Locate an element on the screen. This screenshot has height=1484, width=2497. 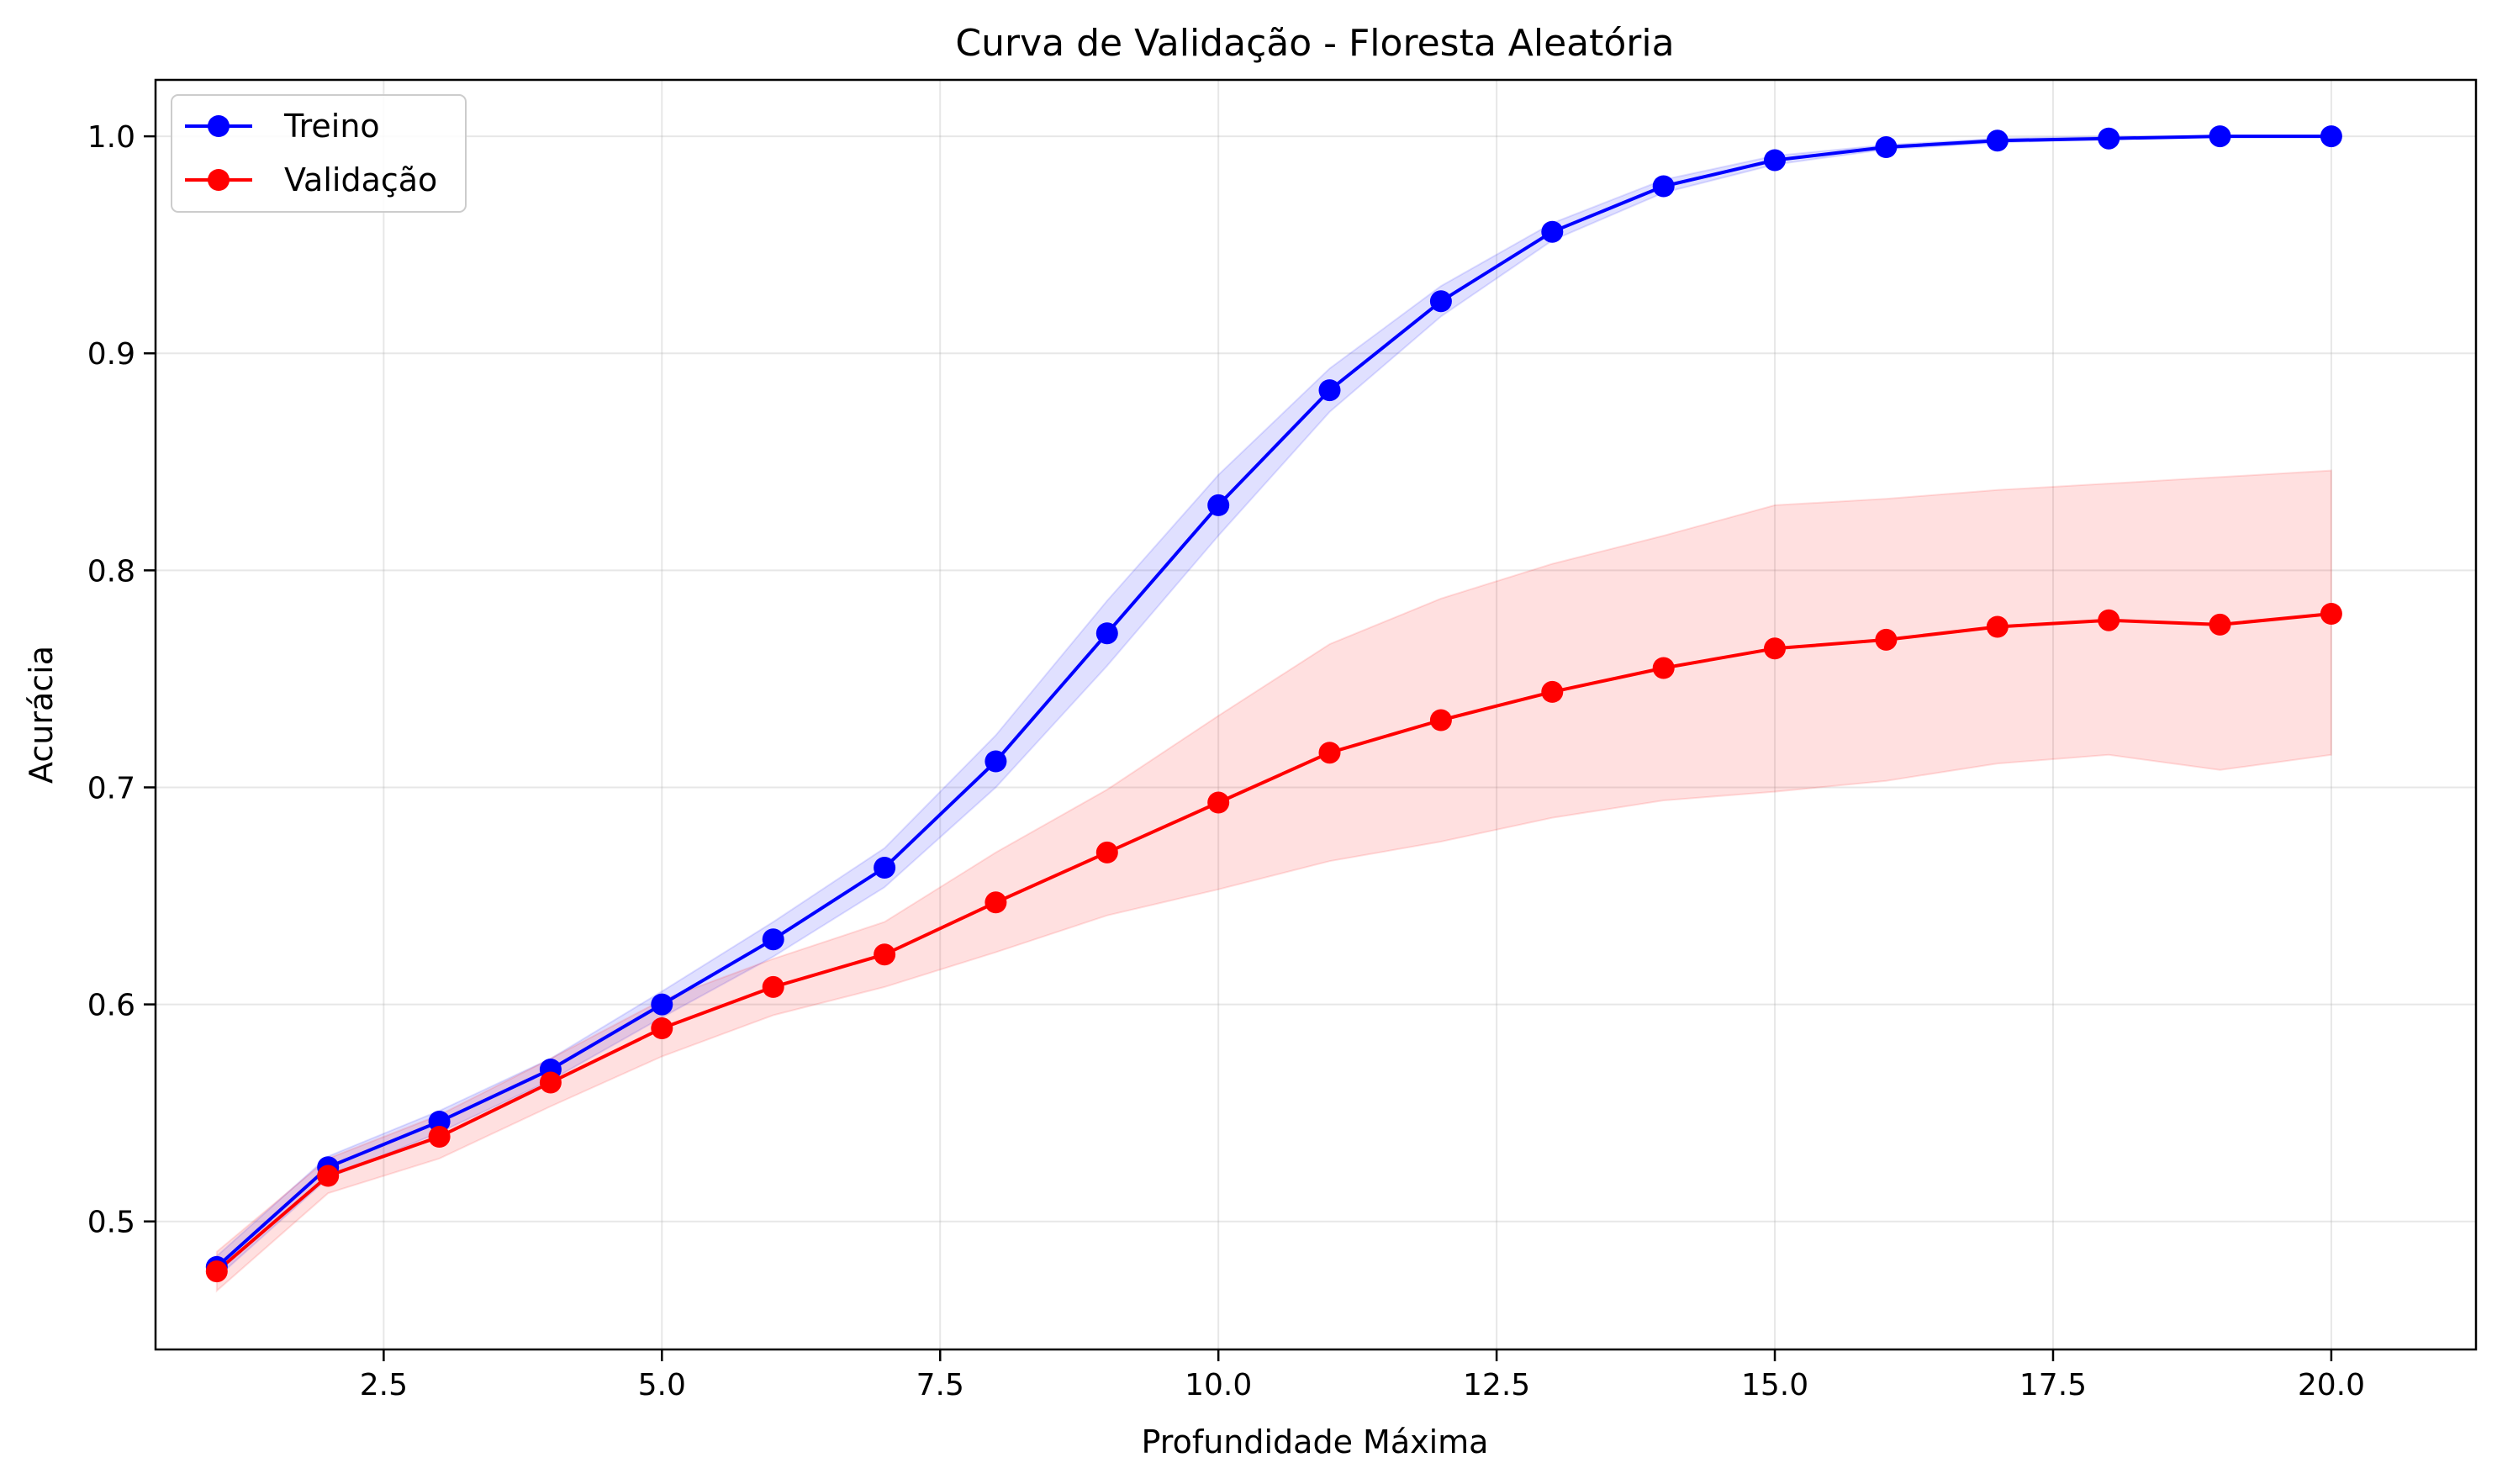
y-tick-label: 0.8 is located at coordinates (111, 571).